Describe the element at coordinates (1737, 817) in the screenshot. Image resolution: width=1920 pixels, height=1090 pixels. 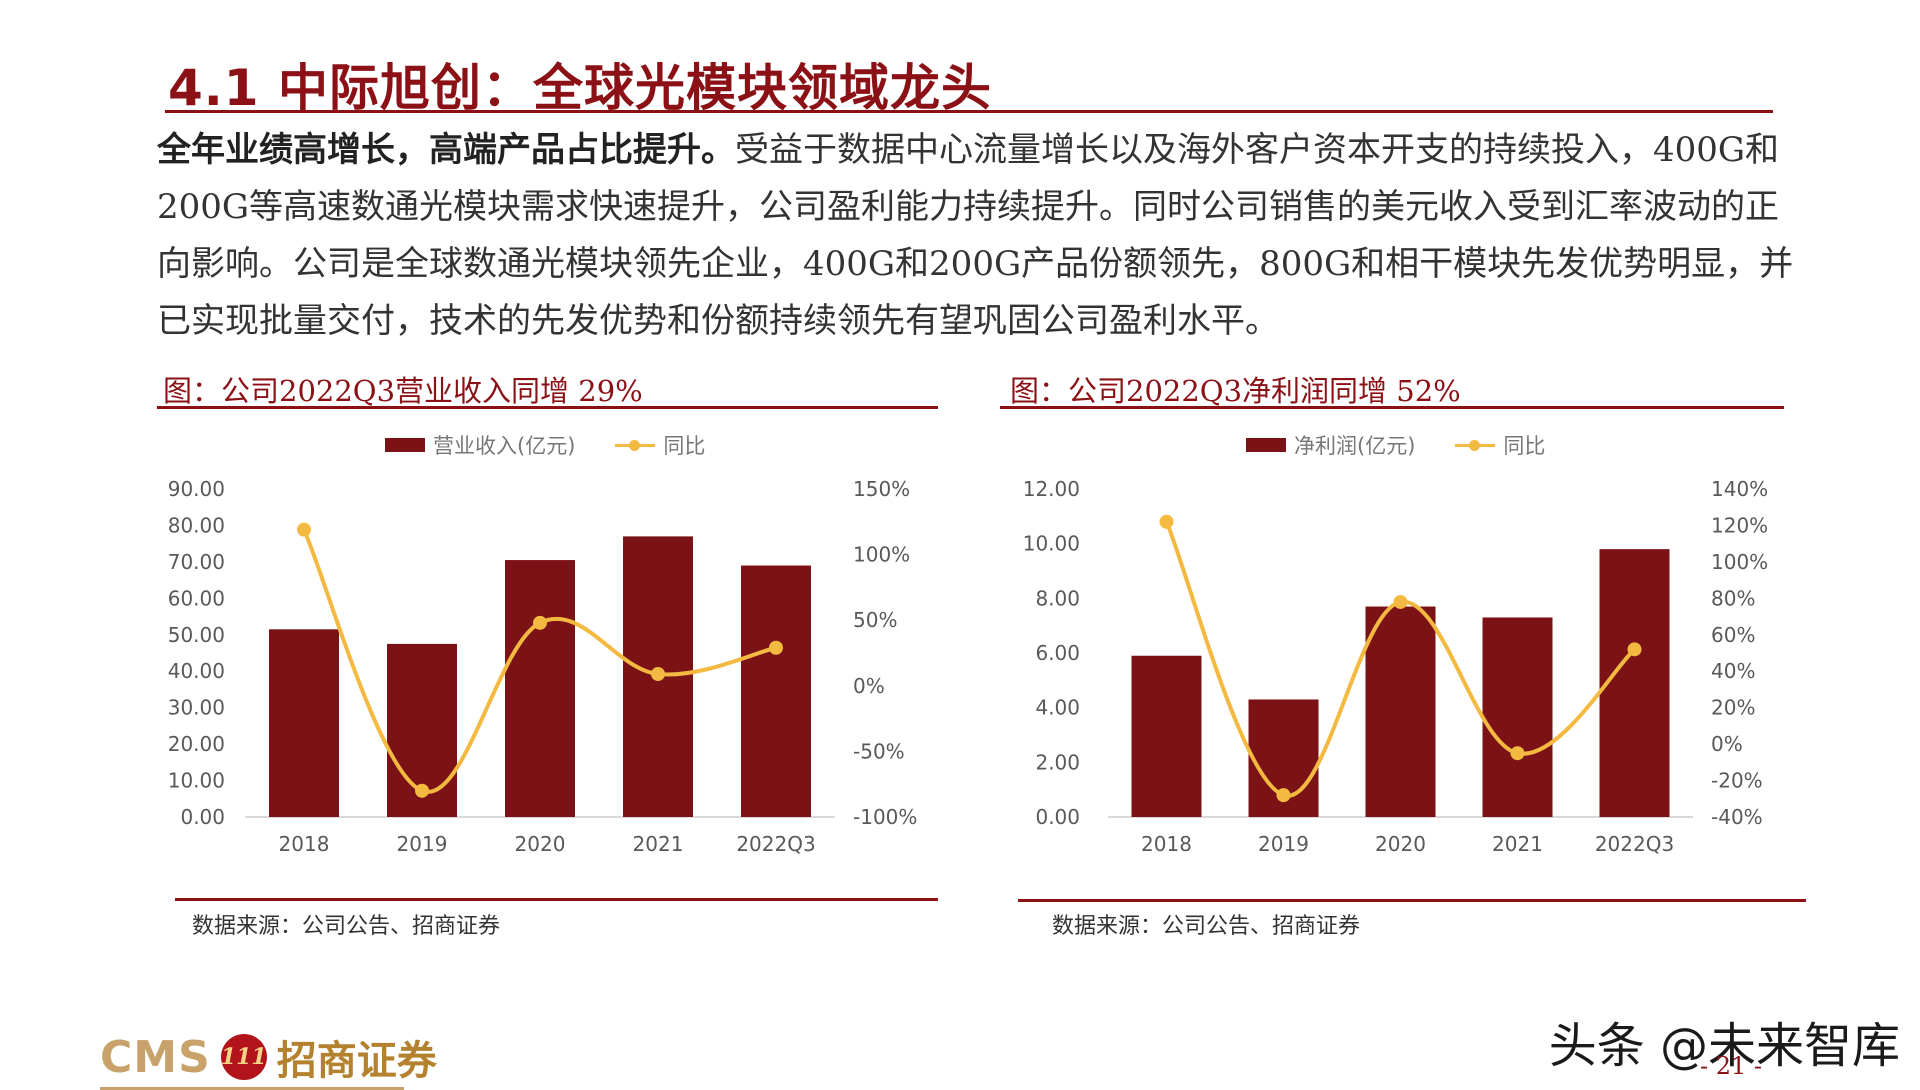
I see `y2-tick-label: -40%` at that location.